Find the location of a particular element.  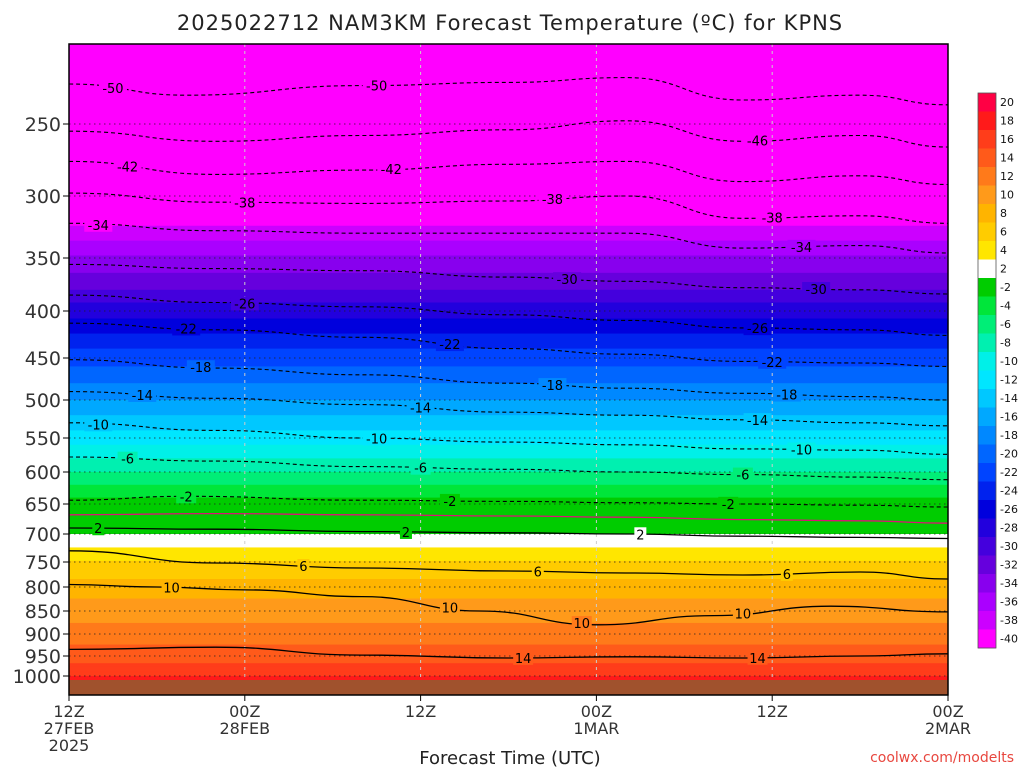

x-axis-title: Forecast Time (UTC) is located at coordinates (509, 758).